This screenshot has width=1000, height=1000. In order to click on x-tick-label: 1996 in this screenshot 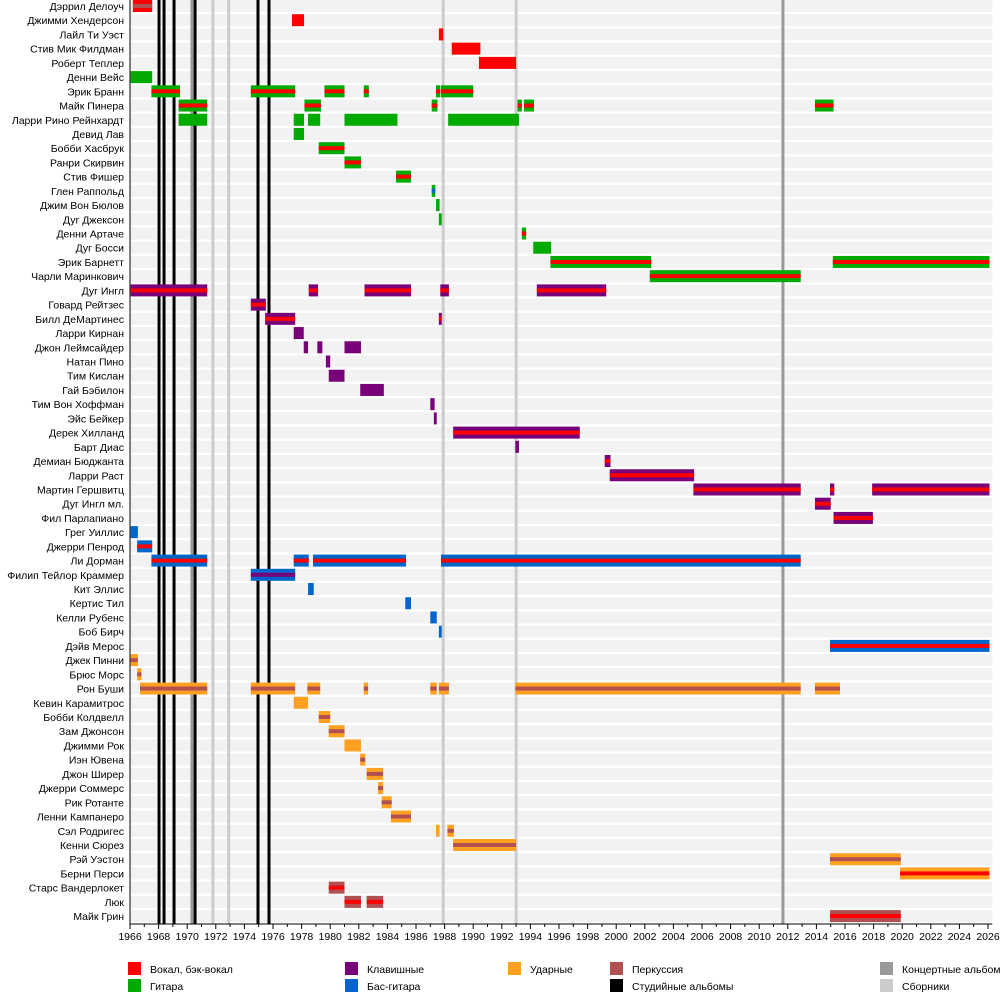, I will do `click(559, 937)`.